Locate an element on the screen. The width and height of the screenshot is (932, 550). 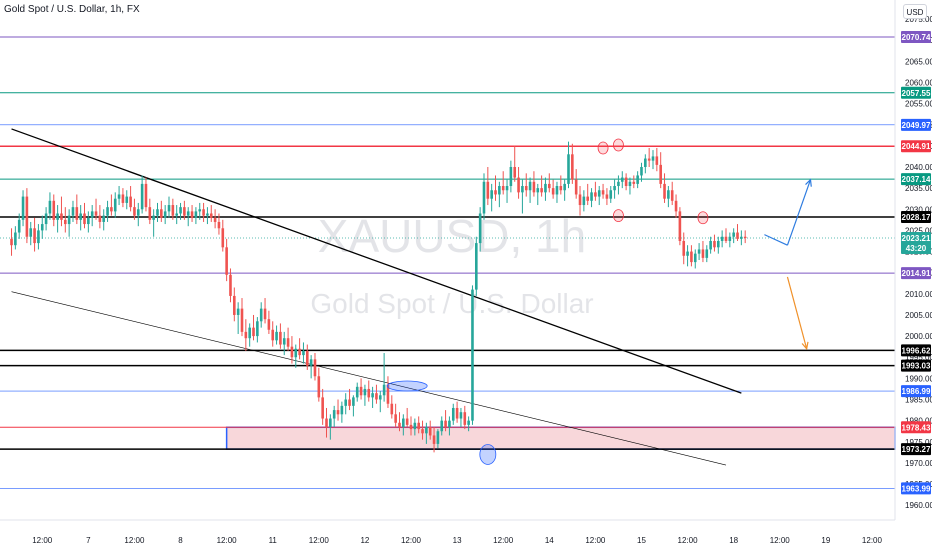
projection-arrow is located at coordinates (797, 312).